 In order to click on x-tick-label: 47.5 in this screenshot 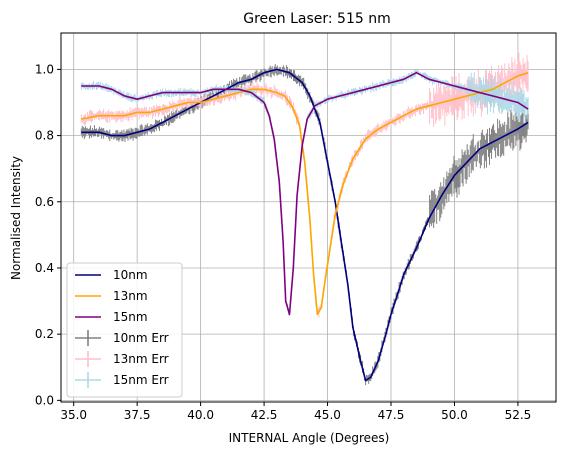, I will do `click(391, 415)`.